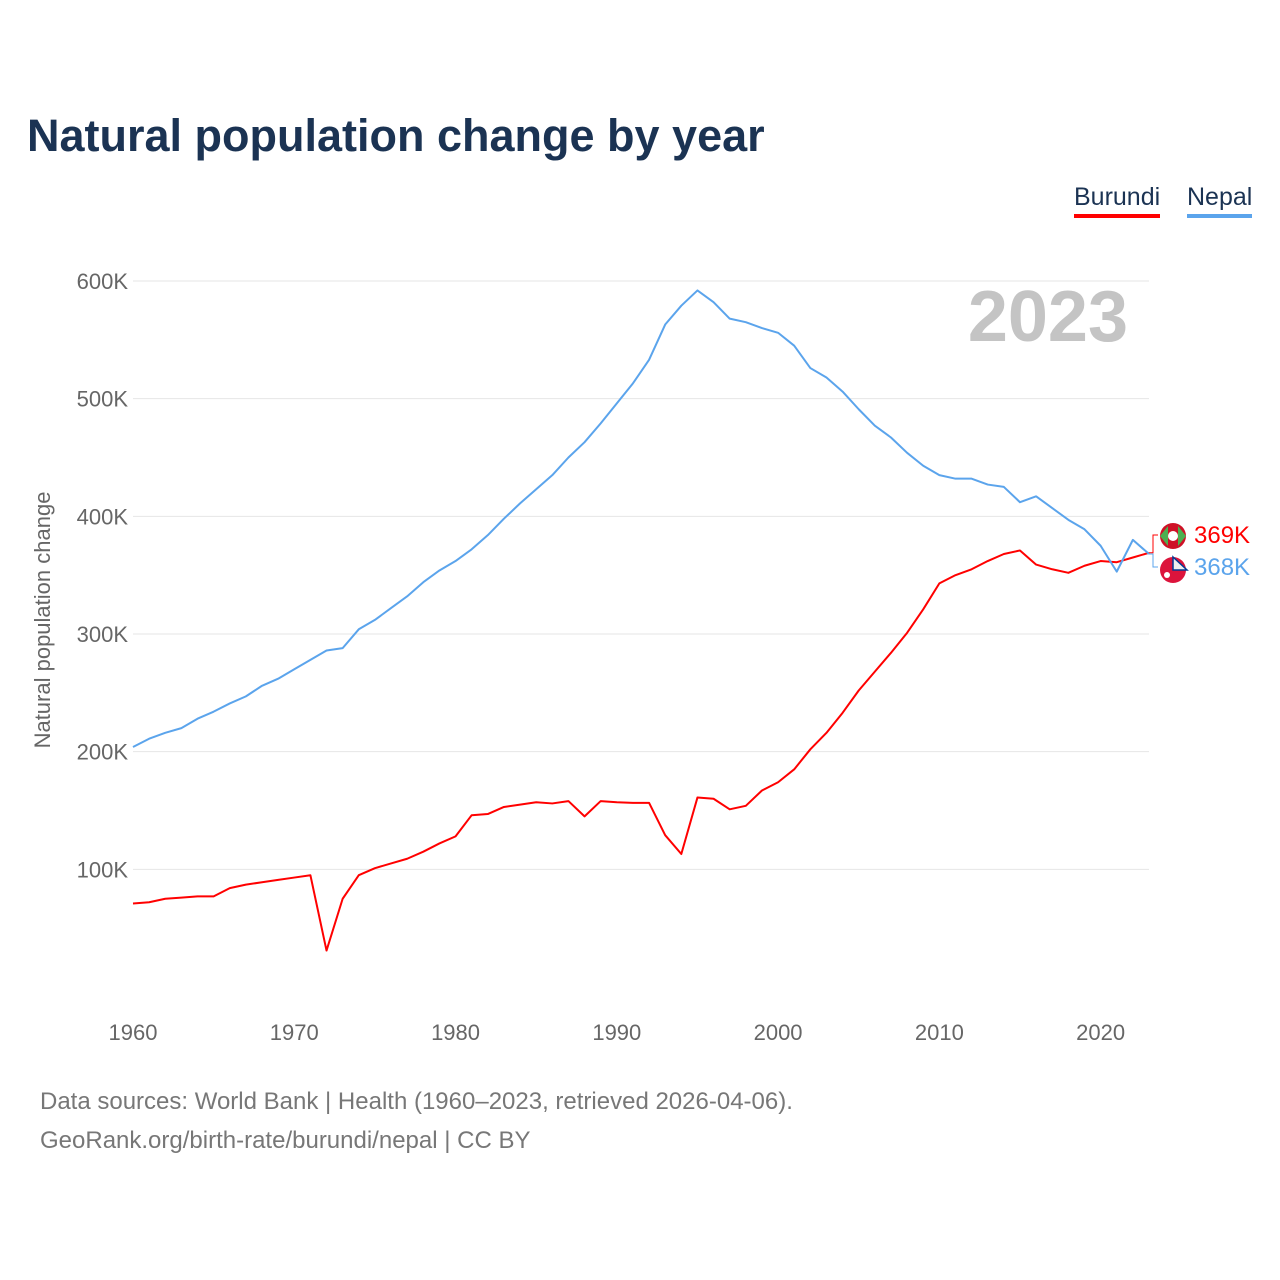  Describe the element at coordinates (1220, 200) in the screenshot. I see `legend-item-nepal: Nepal` at that location.